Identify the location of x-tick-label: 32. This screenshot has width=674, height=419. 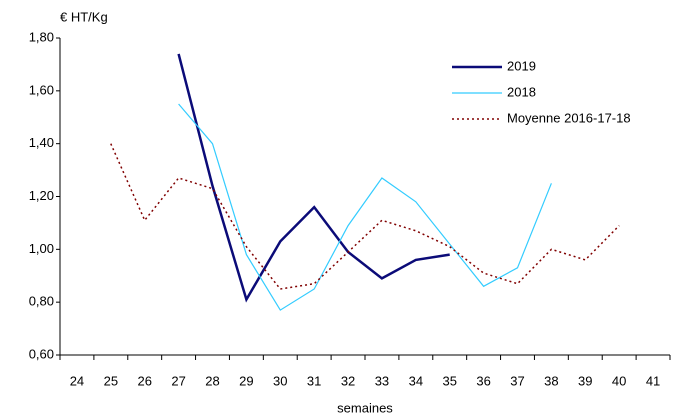
(348, 380).